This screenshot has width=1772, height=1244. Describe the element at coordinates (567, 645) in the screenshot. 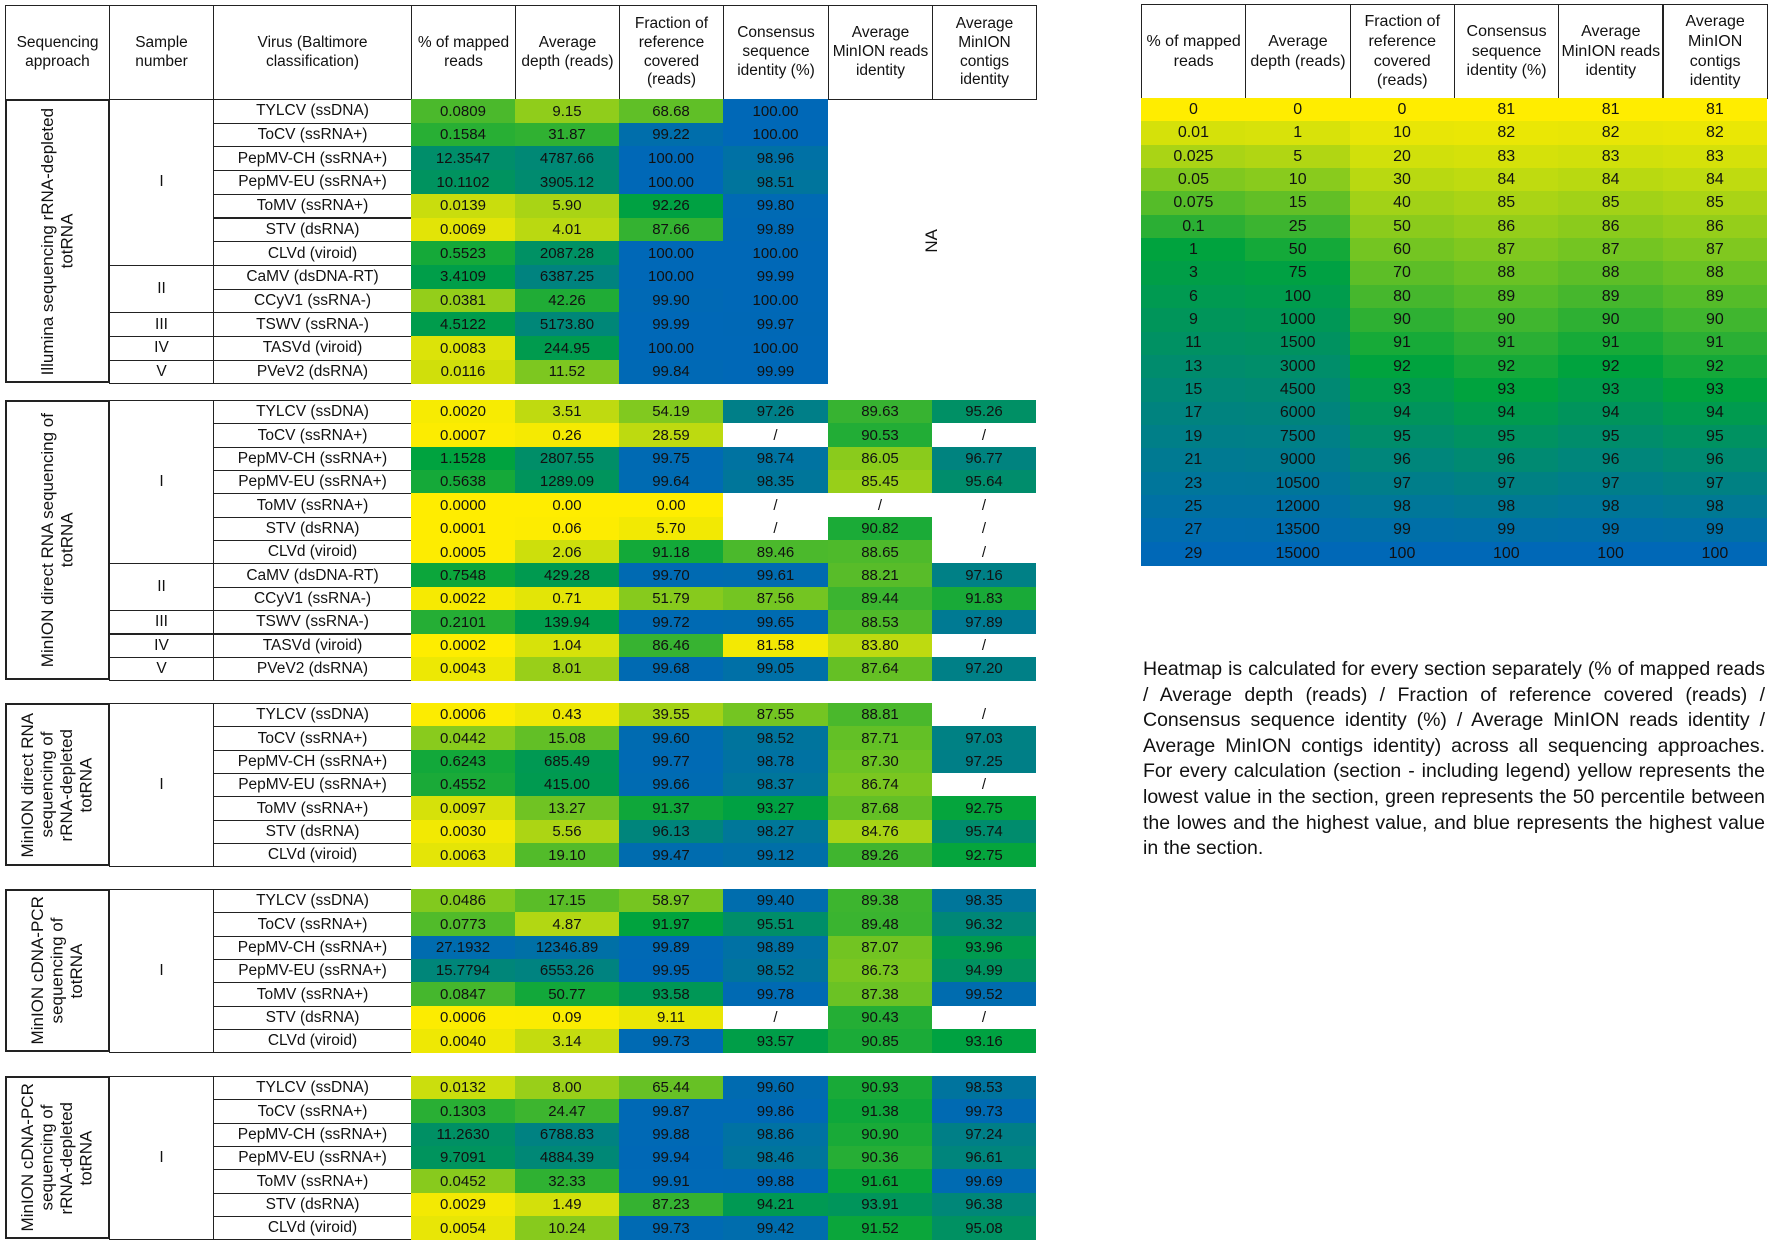

I see `heatmap-cell: 1.04` at that location.